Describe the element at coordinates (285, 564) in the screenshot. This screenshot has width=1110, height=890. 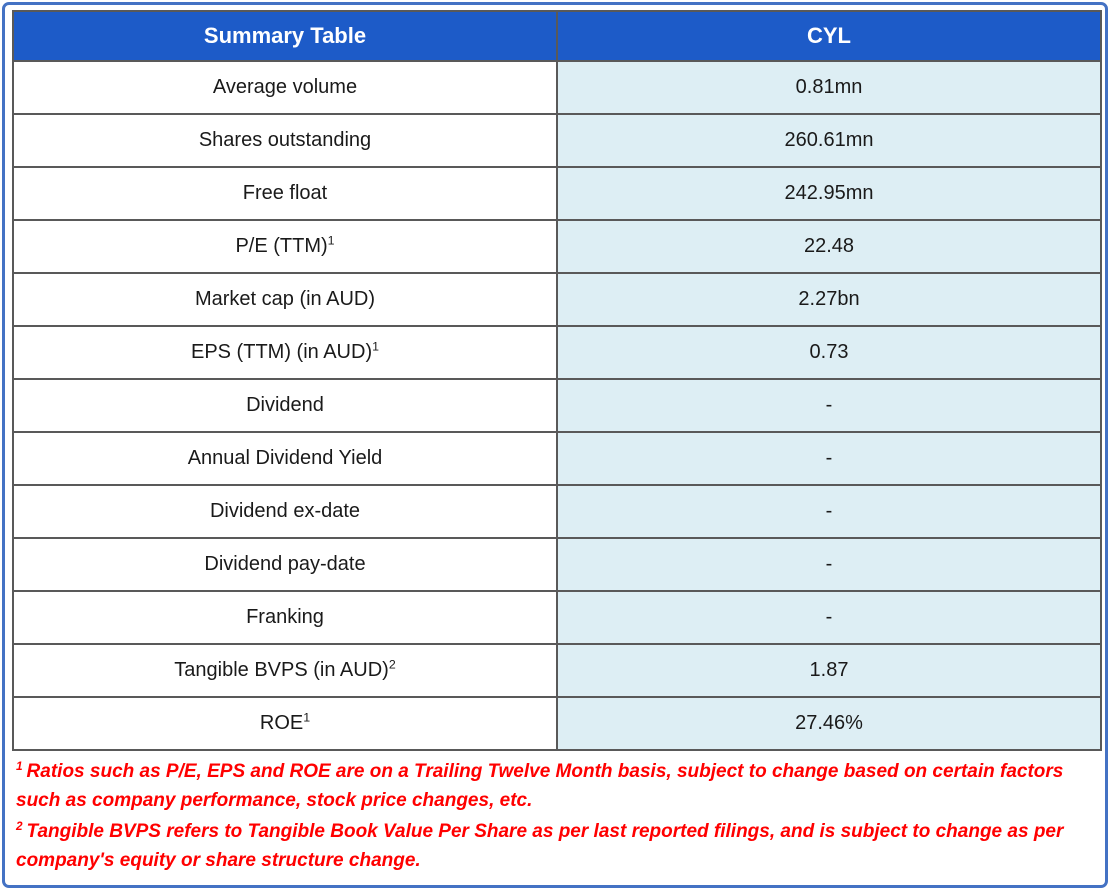
I see `row-label: Dividend pay-date` at that location.